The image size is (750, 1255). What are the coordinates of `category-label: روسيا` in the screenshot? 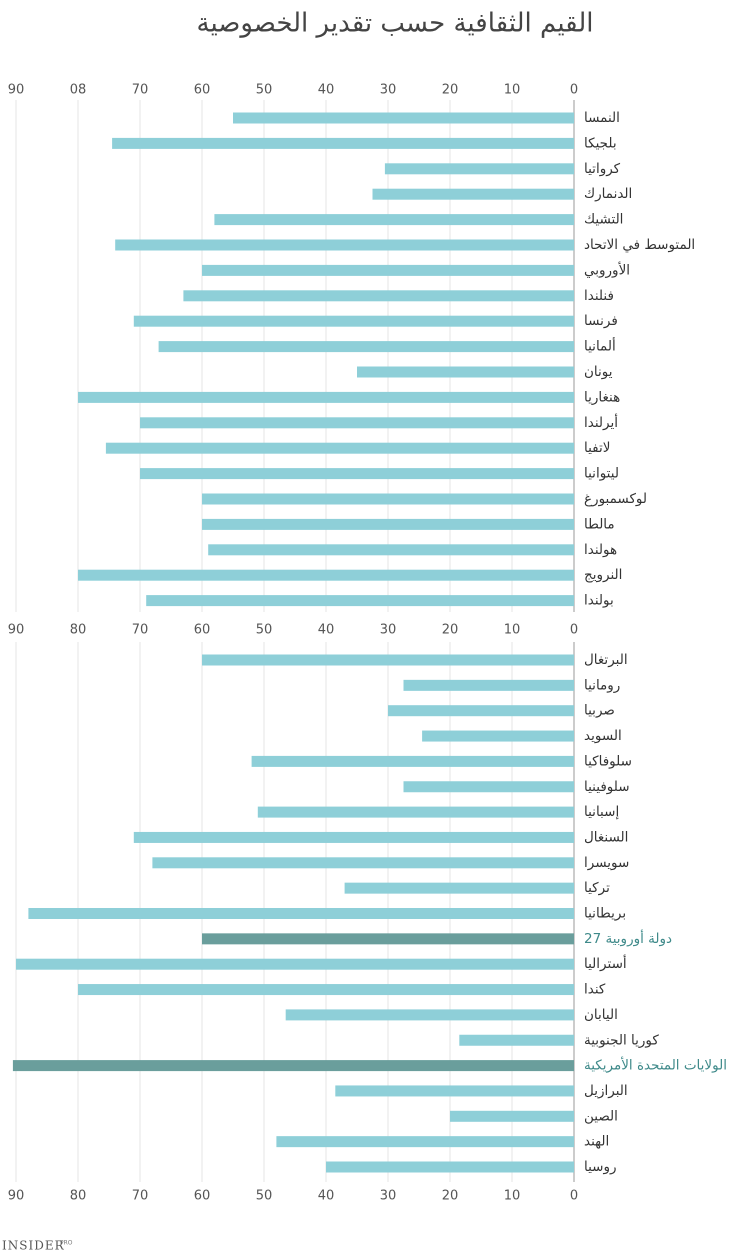 It's located at (600, 1167).